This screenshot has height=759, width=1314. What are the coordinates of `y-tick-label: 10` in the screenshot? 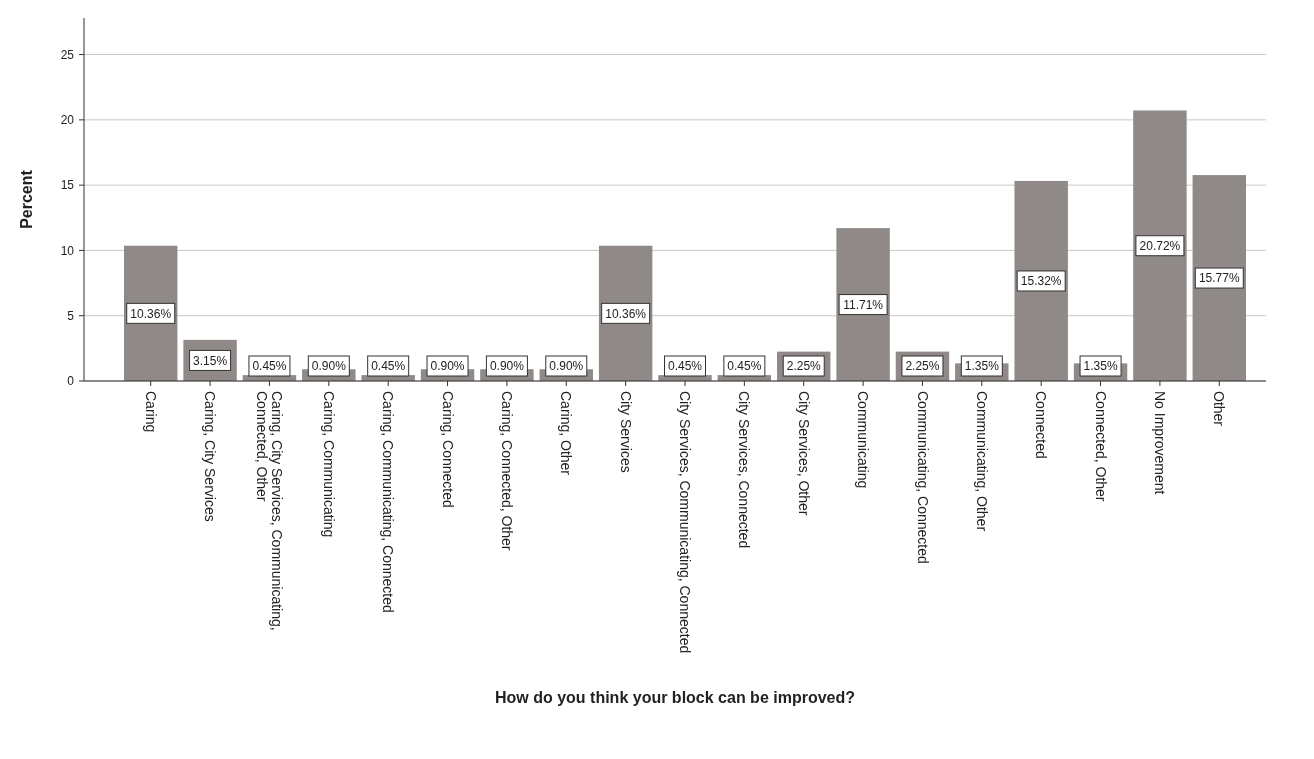 It's located at (67, 250).